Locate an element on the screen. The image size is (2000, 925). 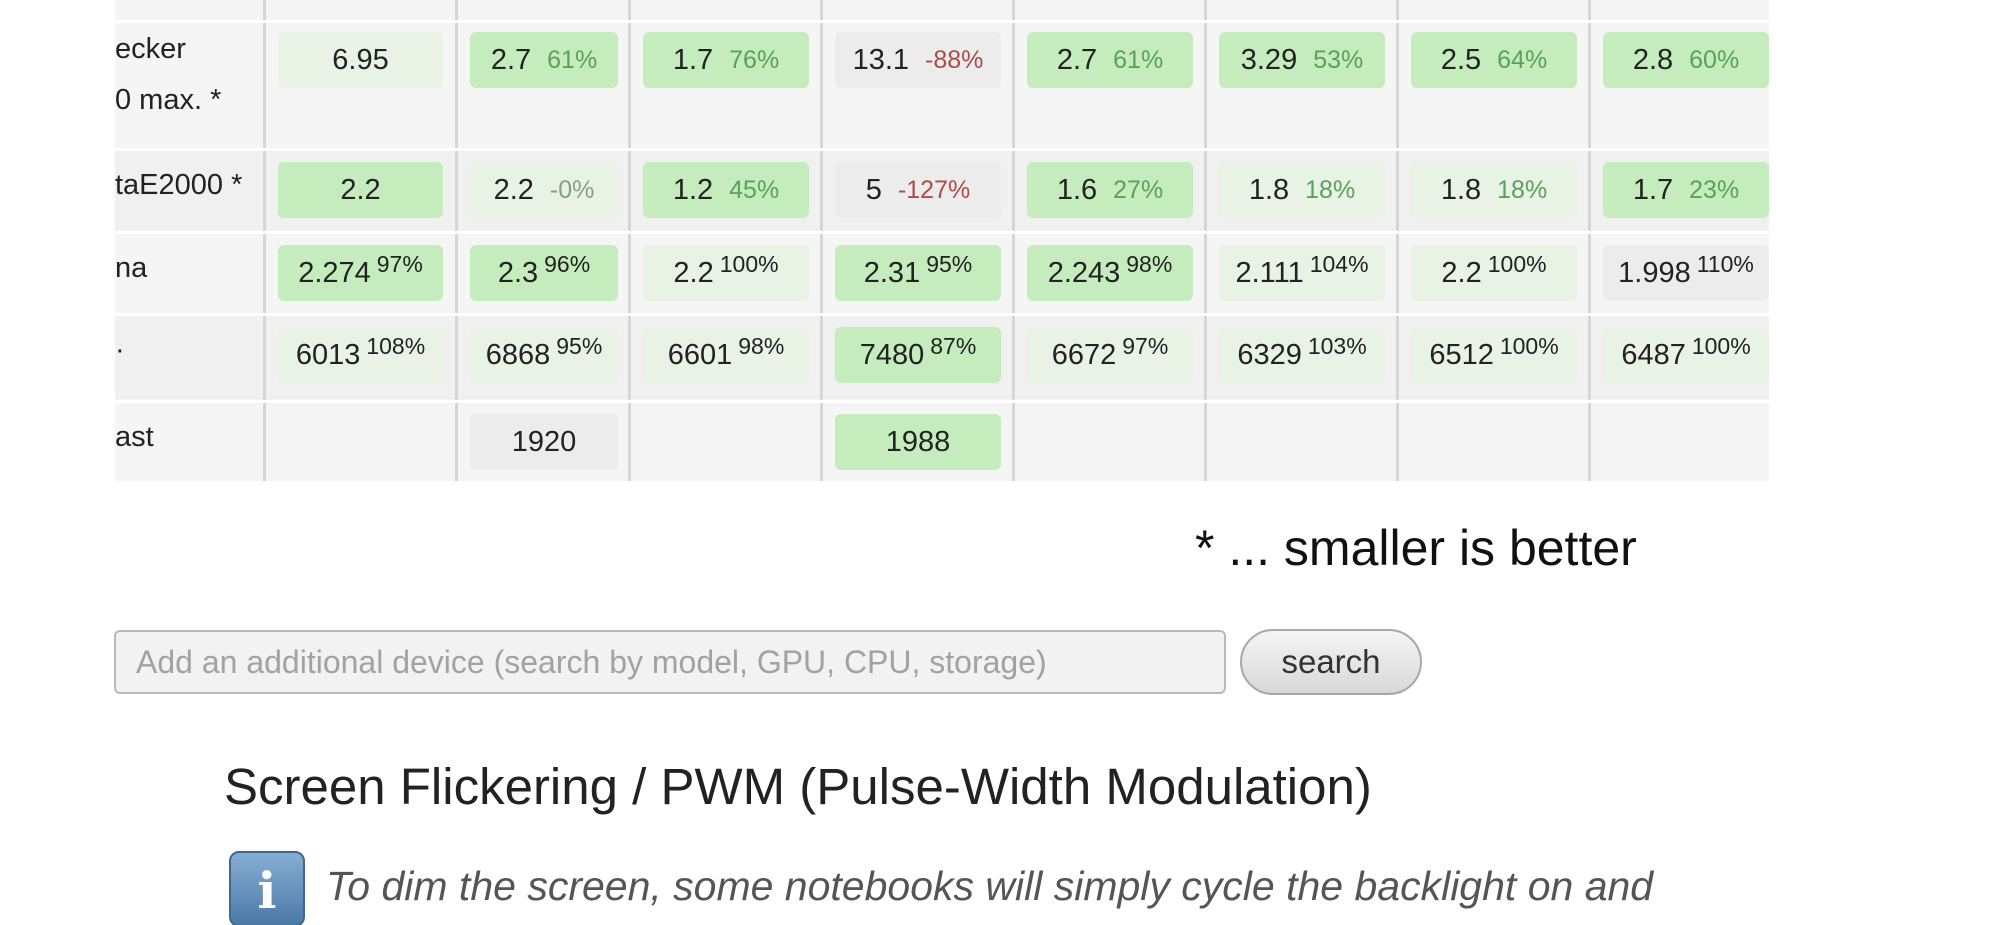
cell-value: 6487 is located at coordinates (1653, 354).